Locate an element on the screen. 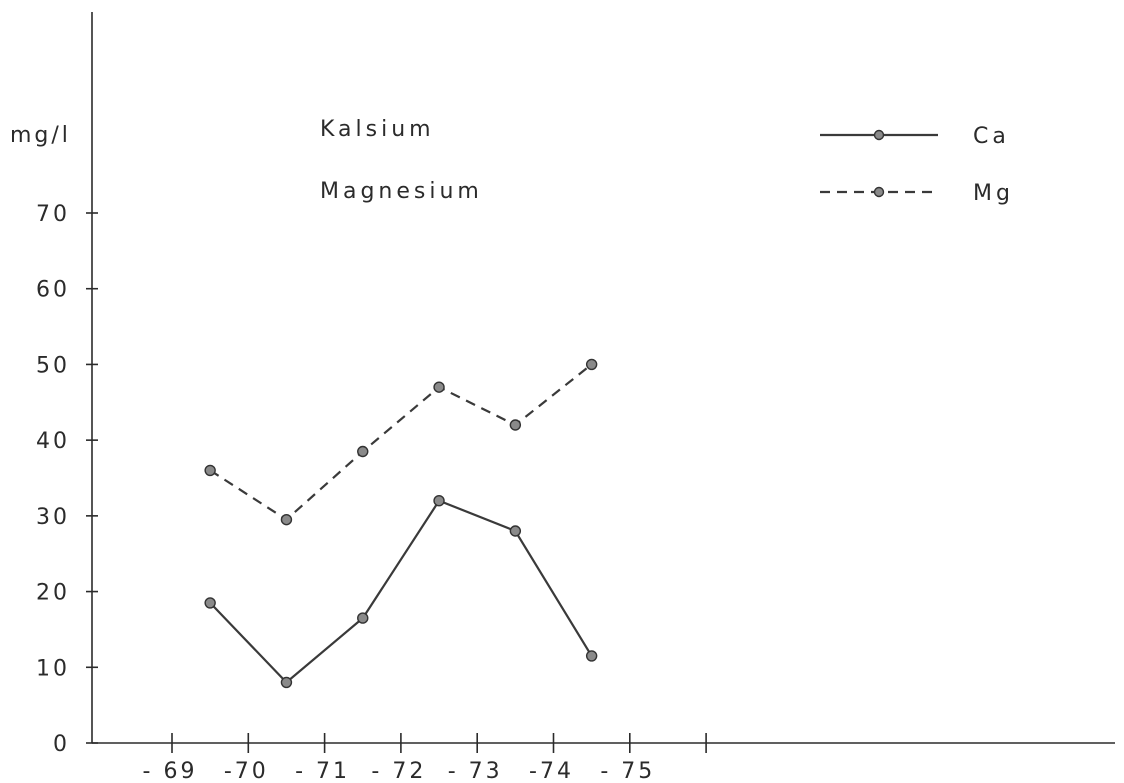 The image size is (1124, 783). y-tick-label: 50 is located at coordinates (53, 365).